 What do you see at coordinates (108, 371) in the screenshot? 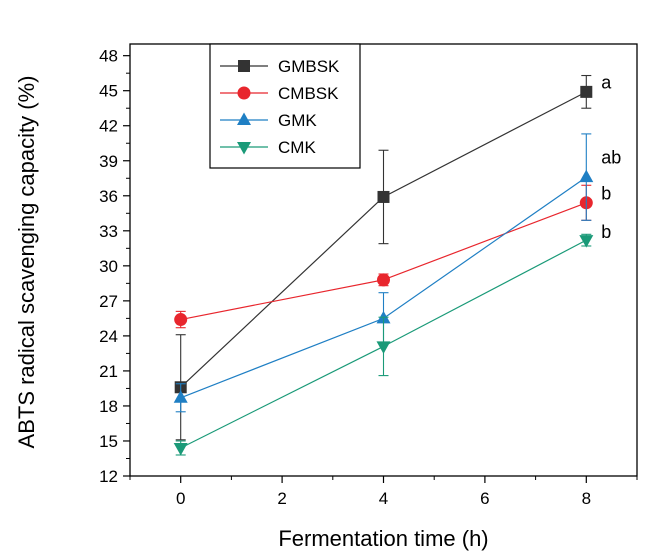
I see `y-tick-label: 21` at bounding box center [108, 371].